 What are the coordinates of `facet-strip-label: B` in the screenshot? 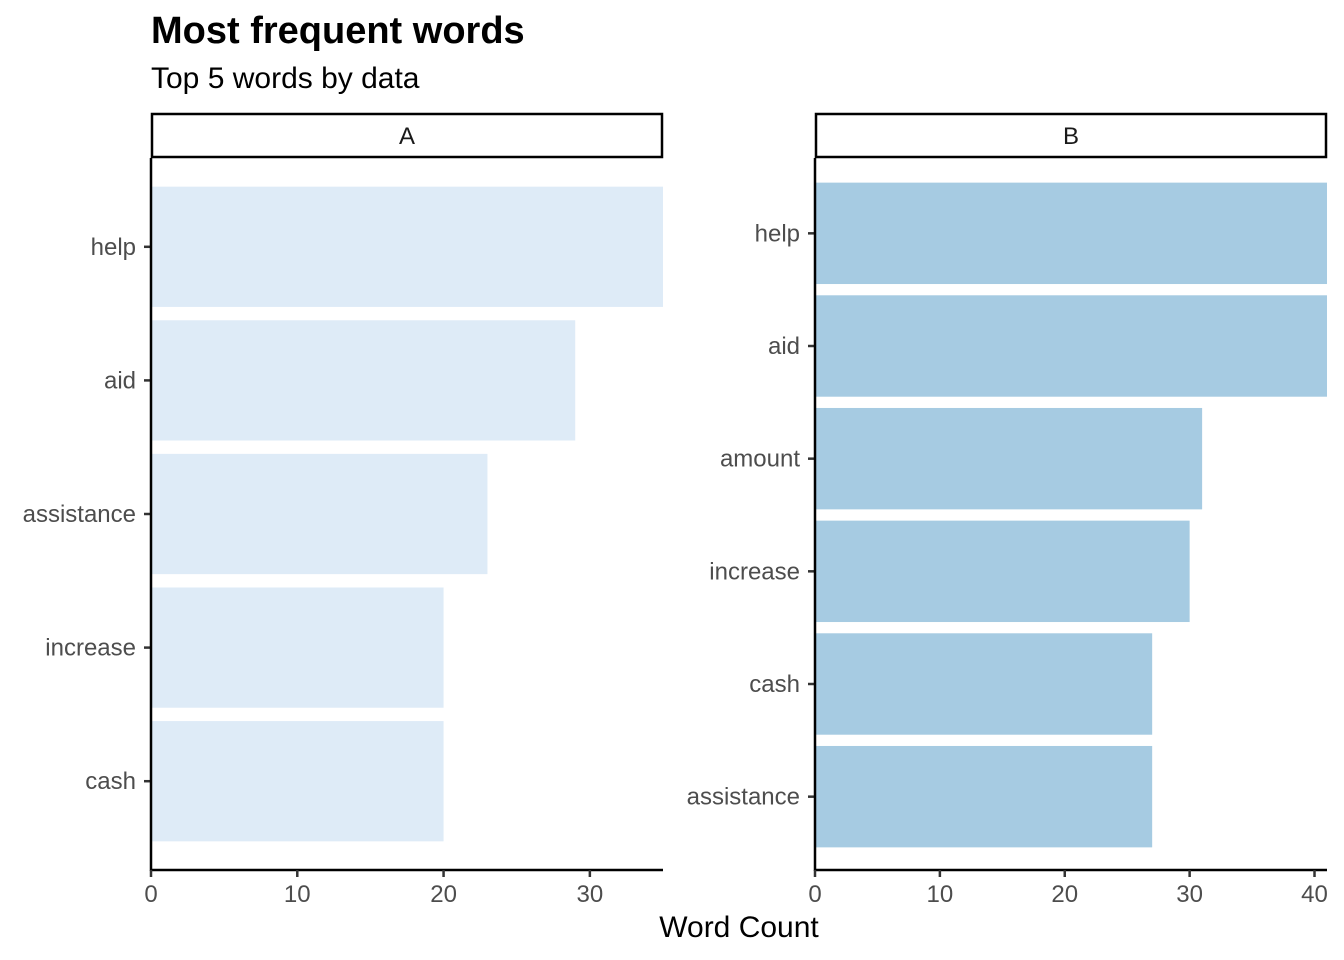 It's located at (1071, 136).